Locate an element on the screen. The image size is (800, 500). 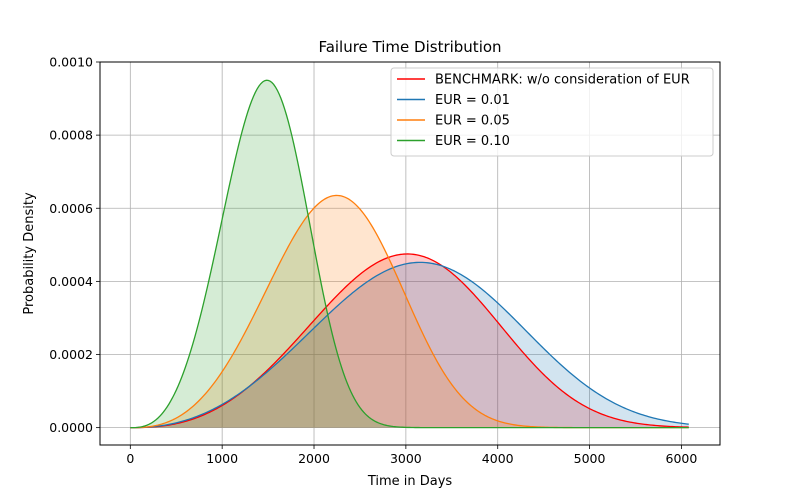
legend-label: EUR = 0.10 is located at coordinates (472, 141).